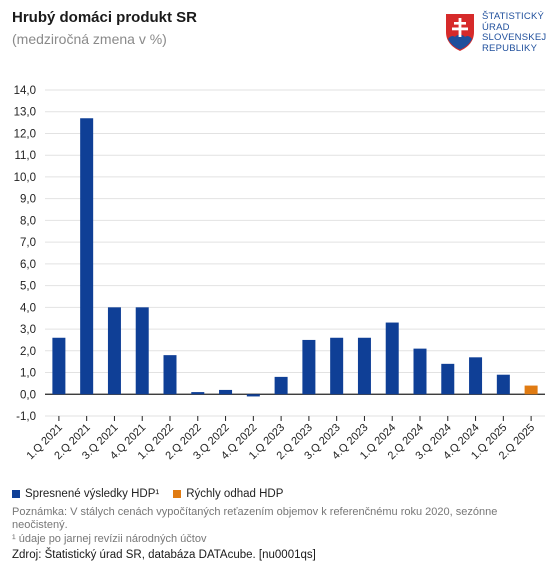  Describe the element at coordinates (28, 352) in the screenshot. I see `y-tick-label: 2,0` at that location.